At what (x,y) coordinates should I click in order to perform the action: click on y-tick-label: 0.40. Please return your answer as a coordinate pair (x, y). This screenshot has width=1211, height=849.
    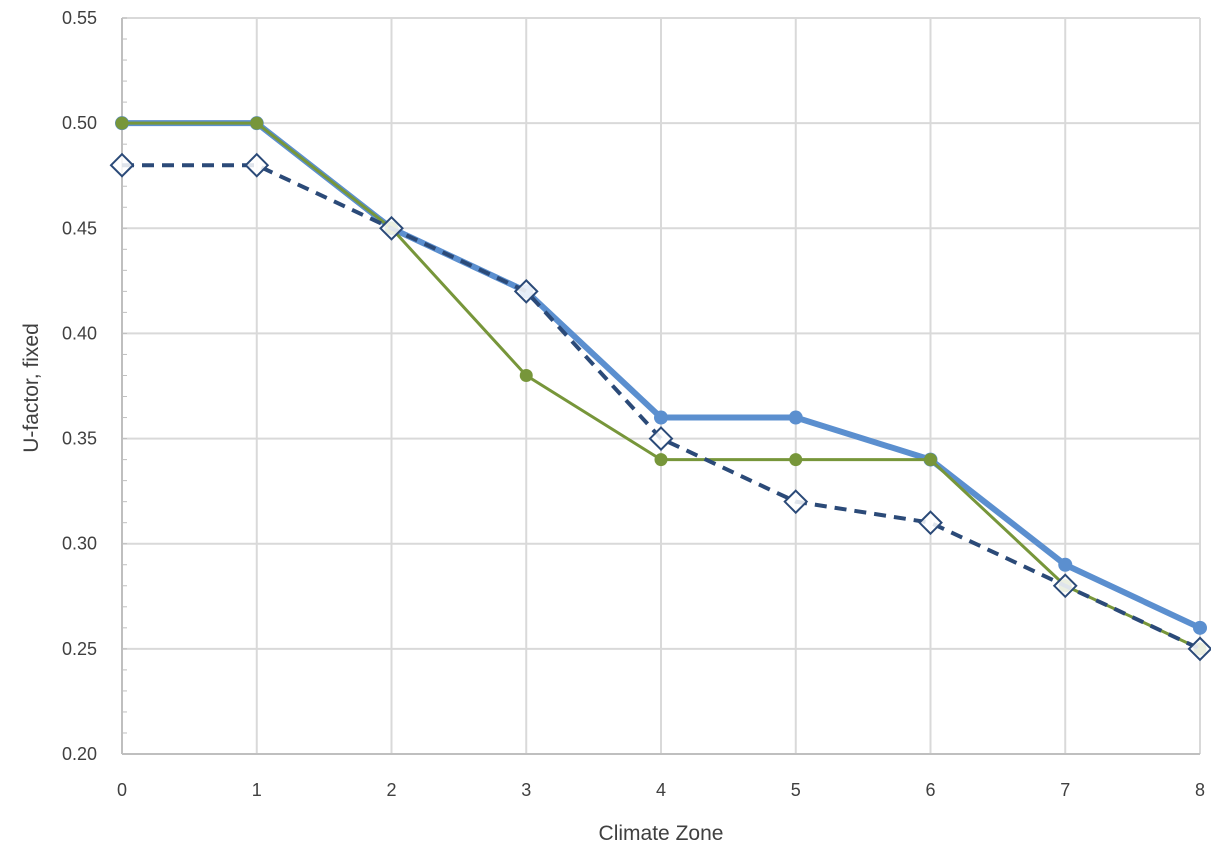
    Looking at the image, I should click on (79, 333).